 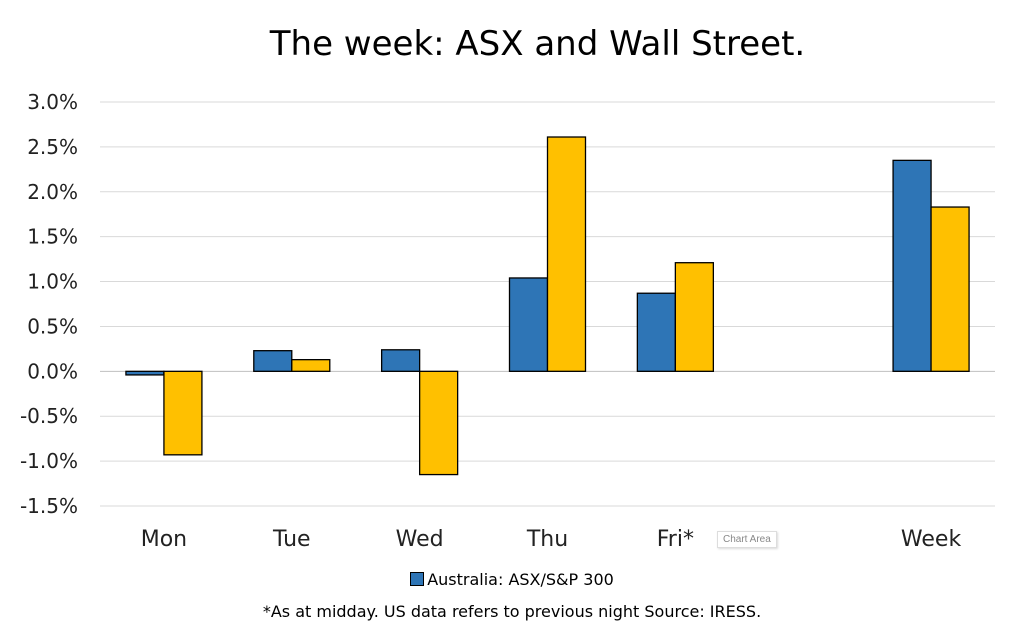 What do you see at coordinates (49, 461) in the screenshot?
I see `y-tick-label: -1.0%` at bounding box center [49, 461].